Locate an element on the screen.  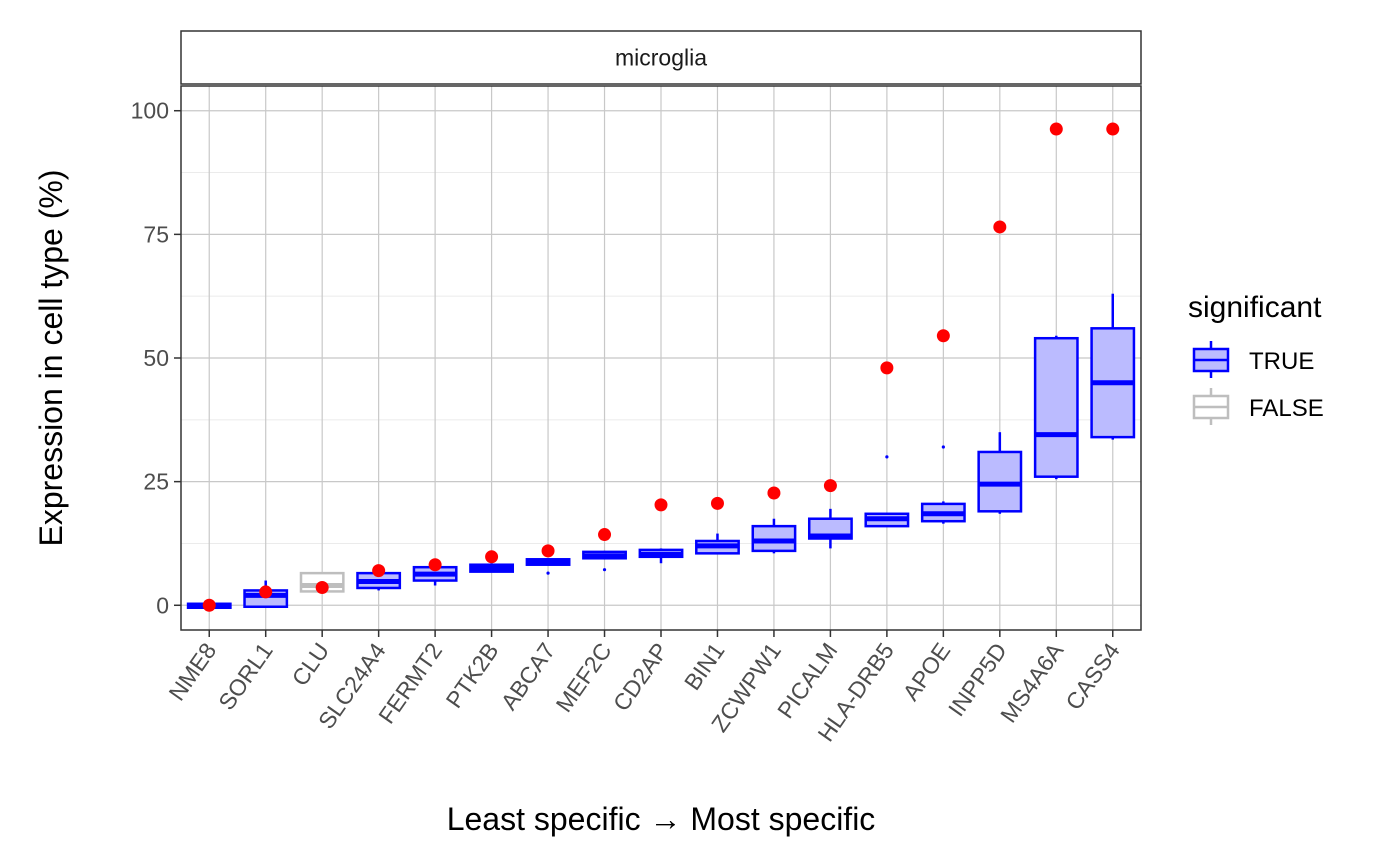
y-tick-label: 50 is located at coordinates (156, 358).